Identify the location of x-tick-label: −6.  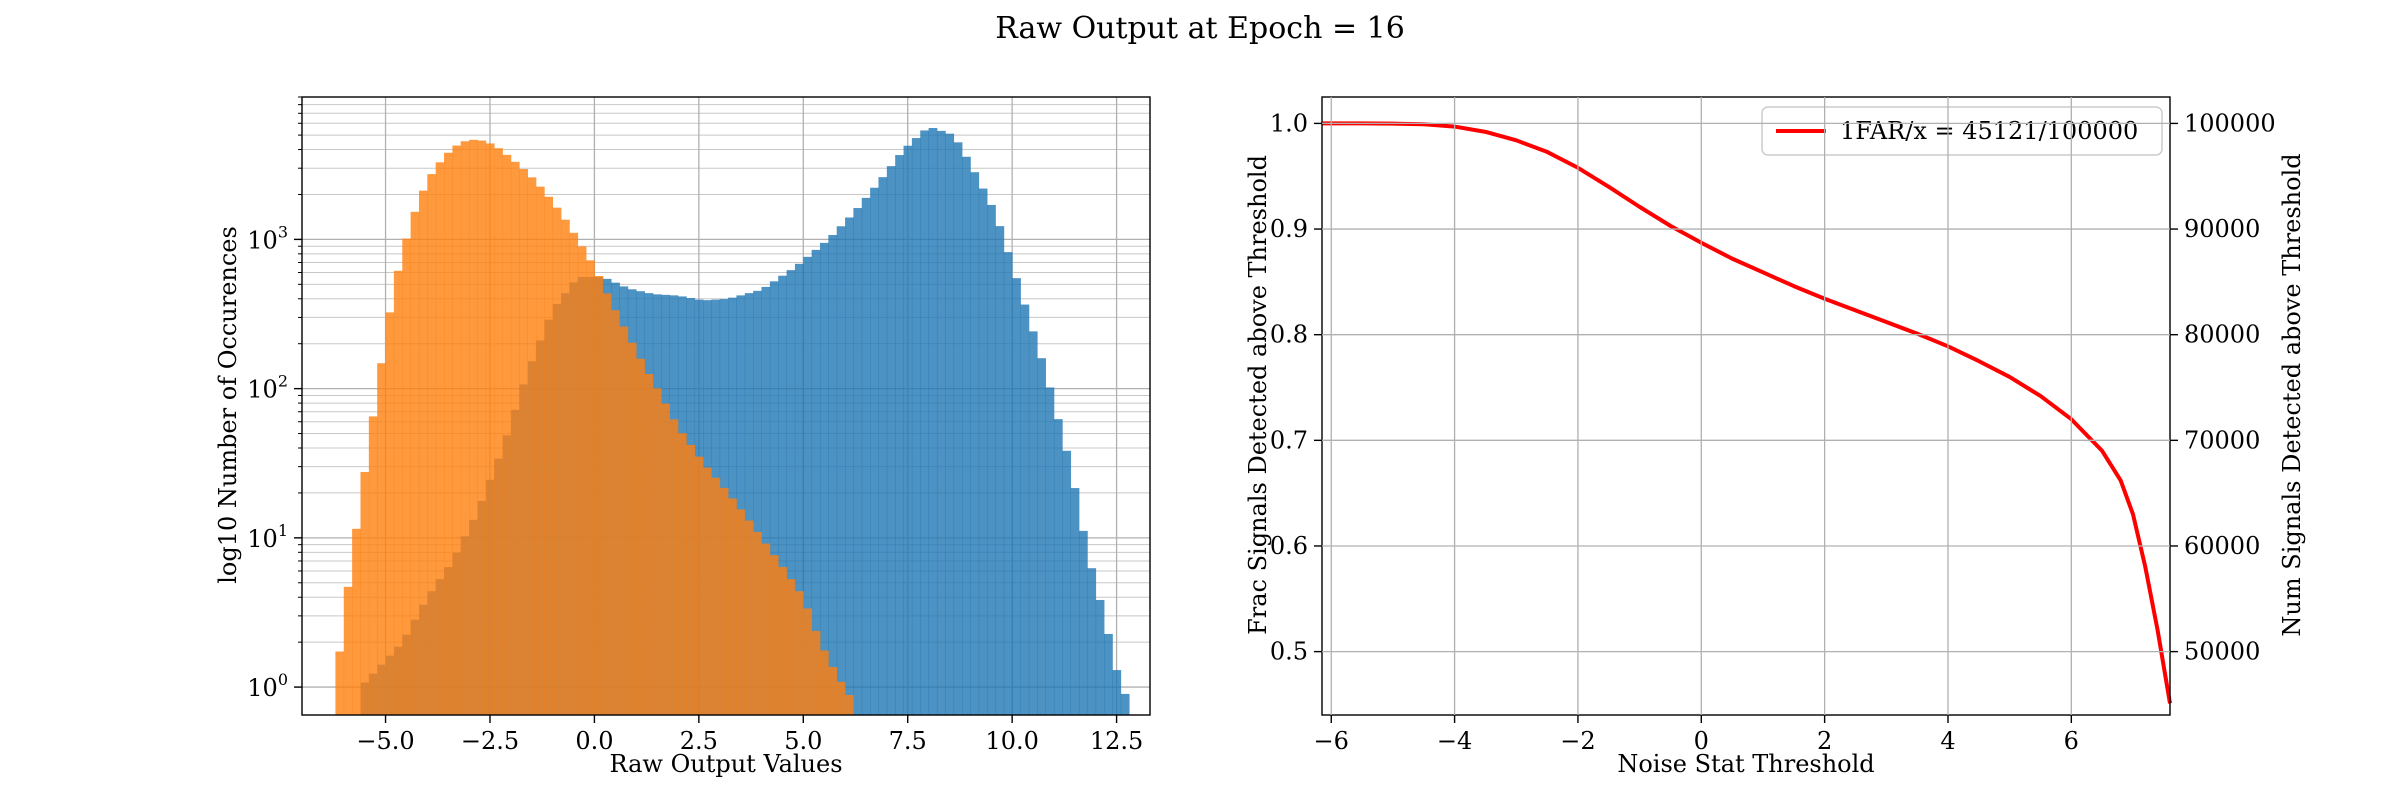
(1331, 741).